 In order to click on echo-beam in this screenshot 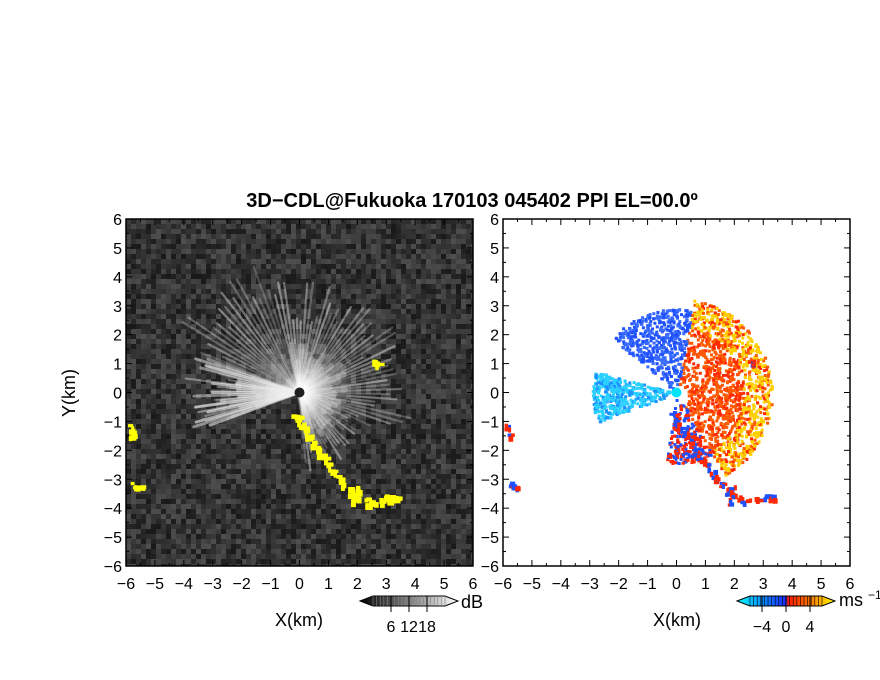, I will do `click(351, 407)`.